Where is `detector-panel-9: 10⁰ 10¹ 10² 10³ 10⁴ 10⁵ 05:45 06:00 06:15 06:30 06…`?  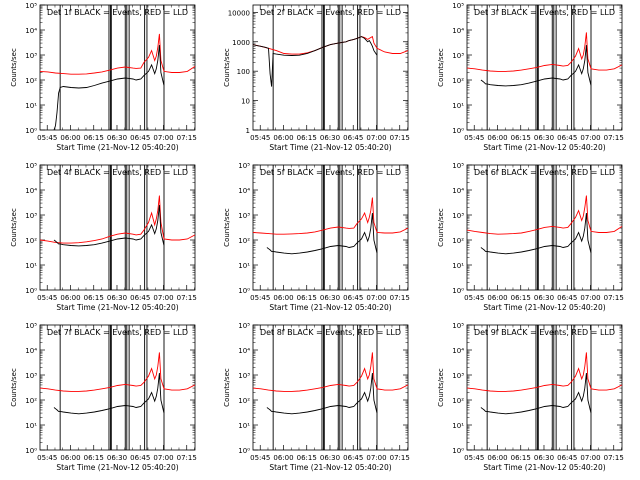 detector-panel-9: 10⁰ 10¹ 10² 10³ 10⁴ 10⁵ 05:45 06:00 06:15 06:30 06… is located at coordinates (530, 397).